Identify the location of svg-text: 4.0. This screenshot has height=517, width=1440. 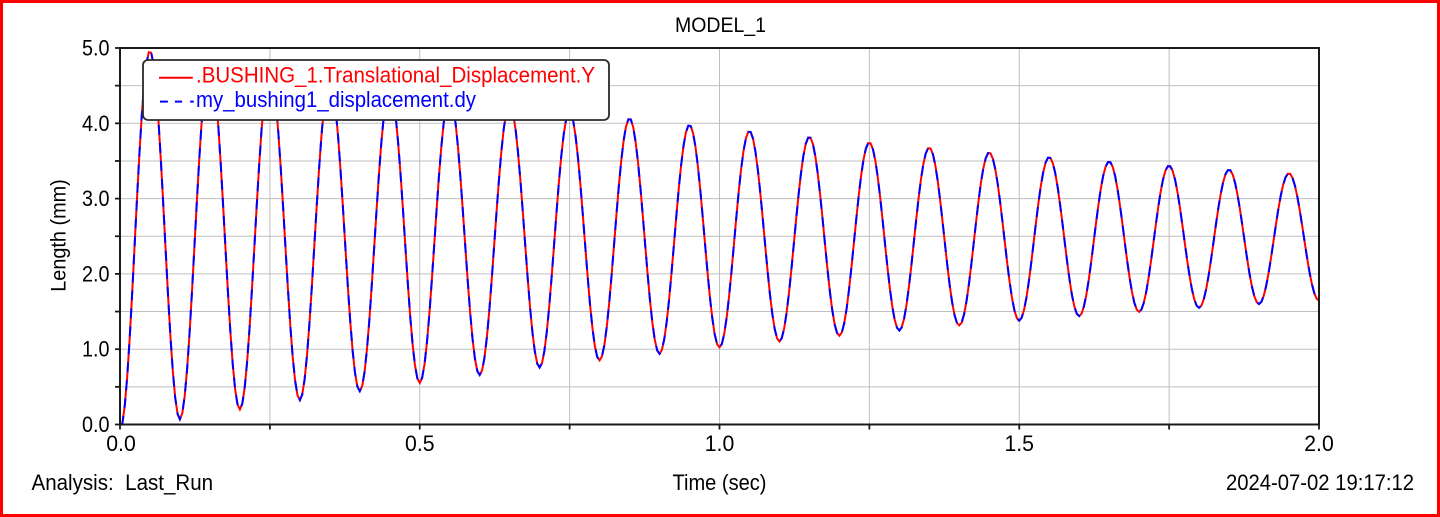
(96, 123).